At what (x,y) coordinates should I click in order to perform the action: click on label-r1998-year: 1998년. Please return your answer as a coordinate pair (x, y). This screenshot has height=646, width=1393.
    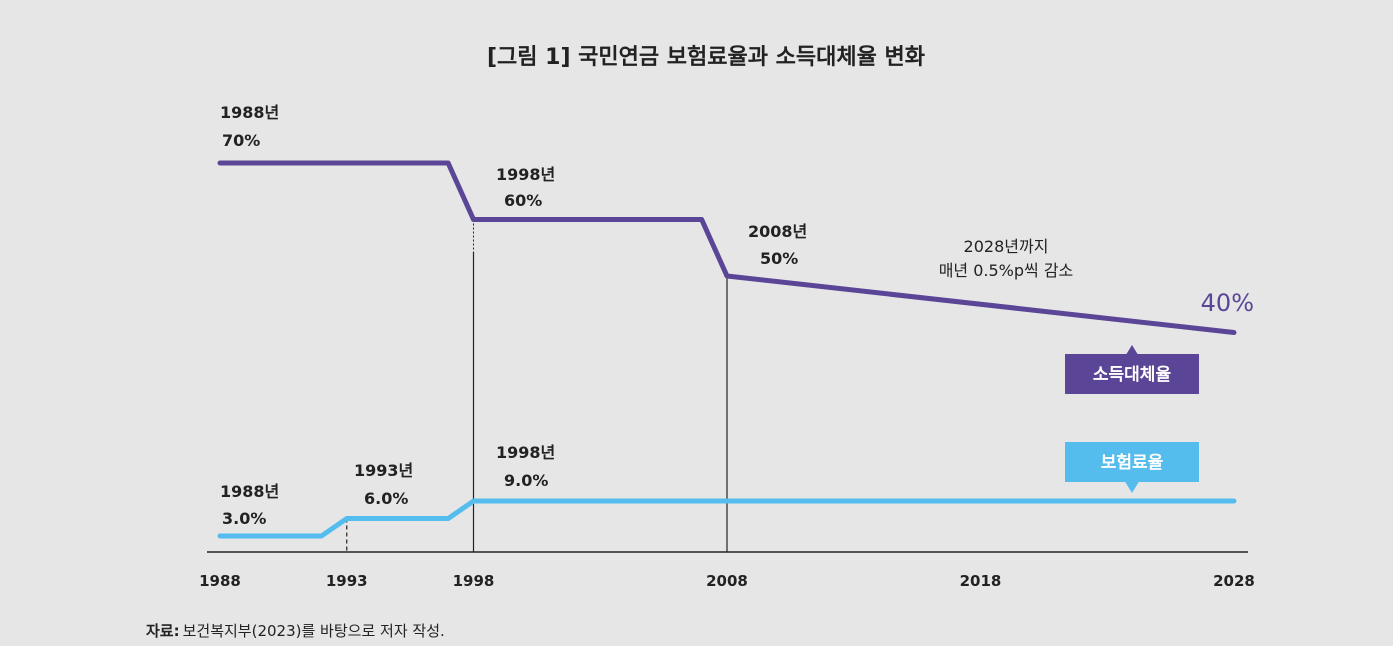
    Looking at the image, I should click on (525, 174).